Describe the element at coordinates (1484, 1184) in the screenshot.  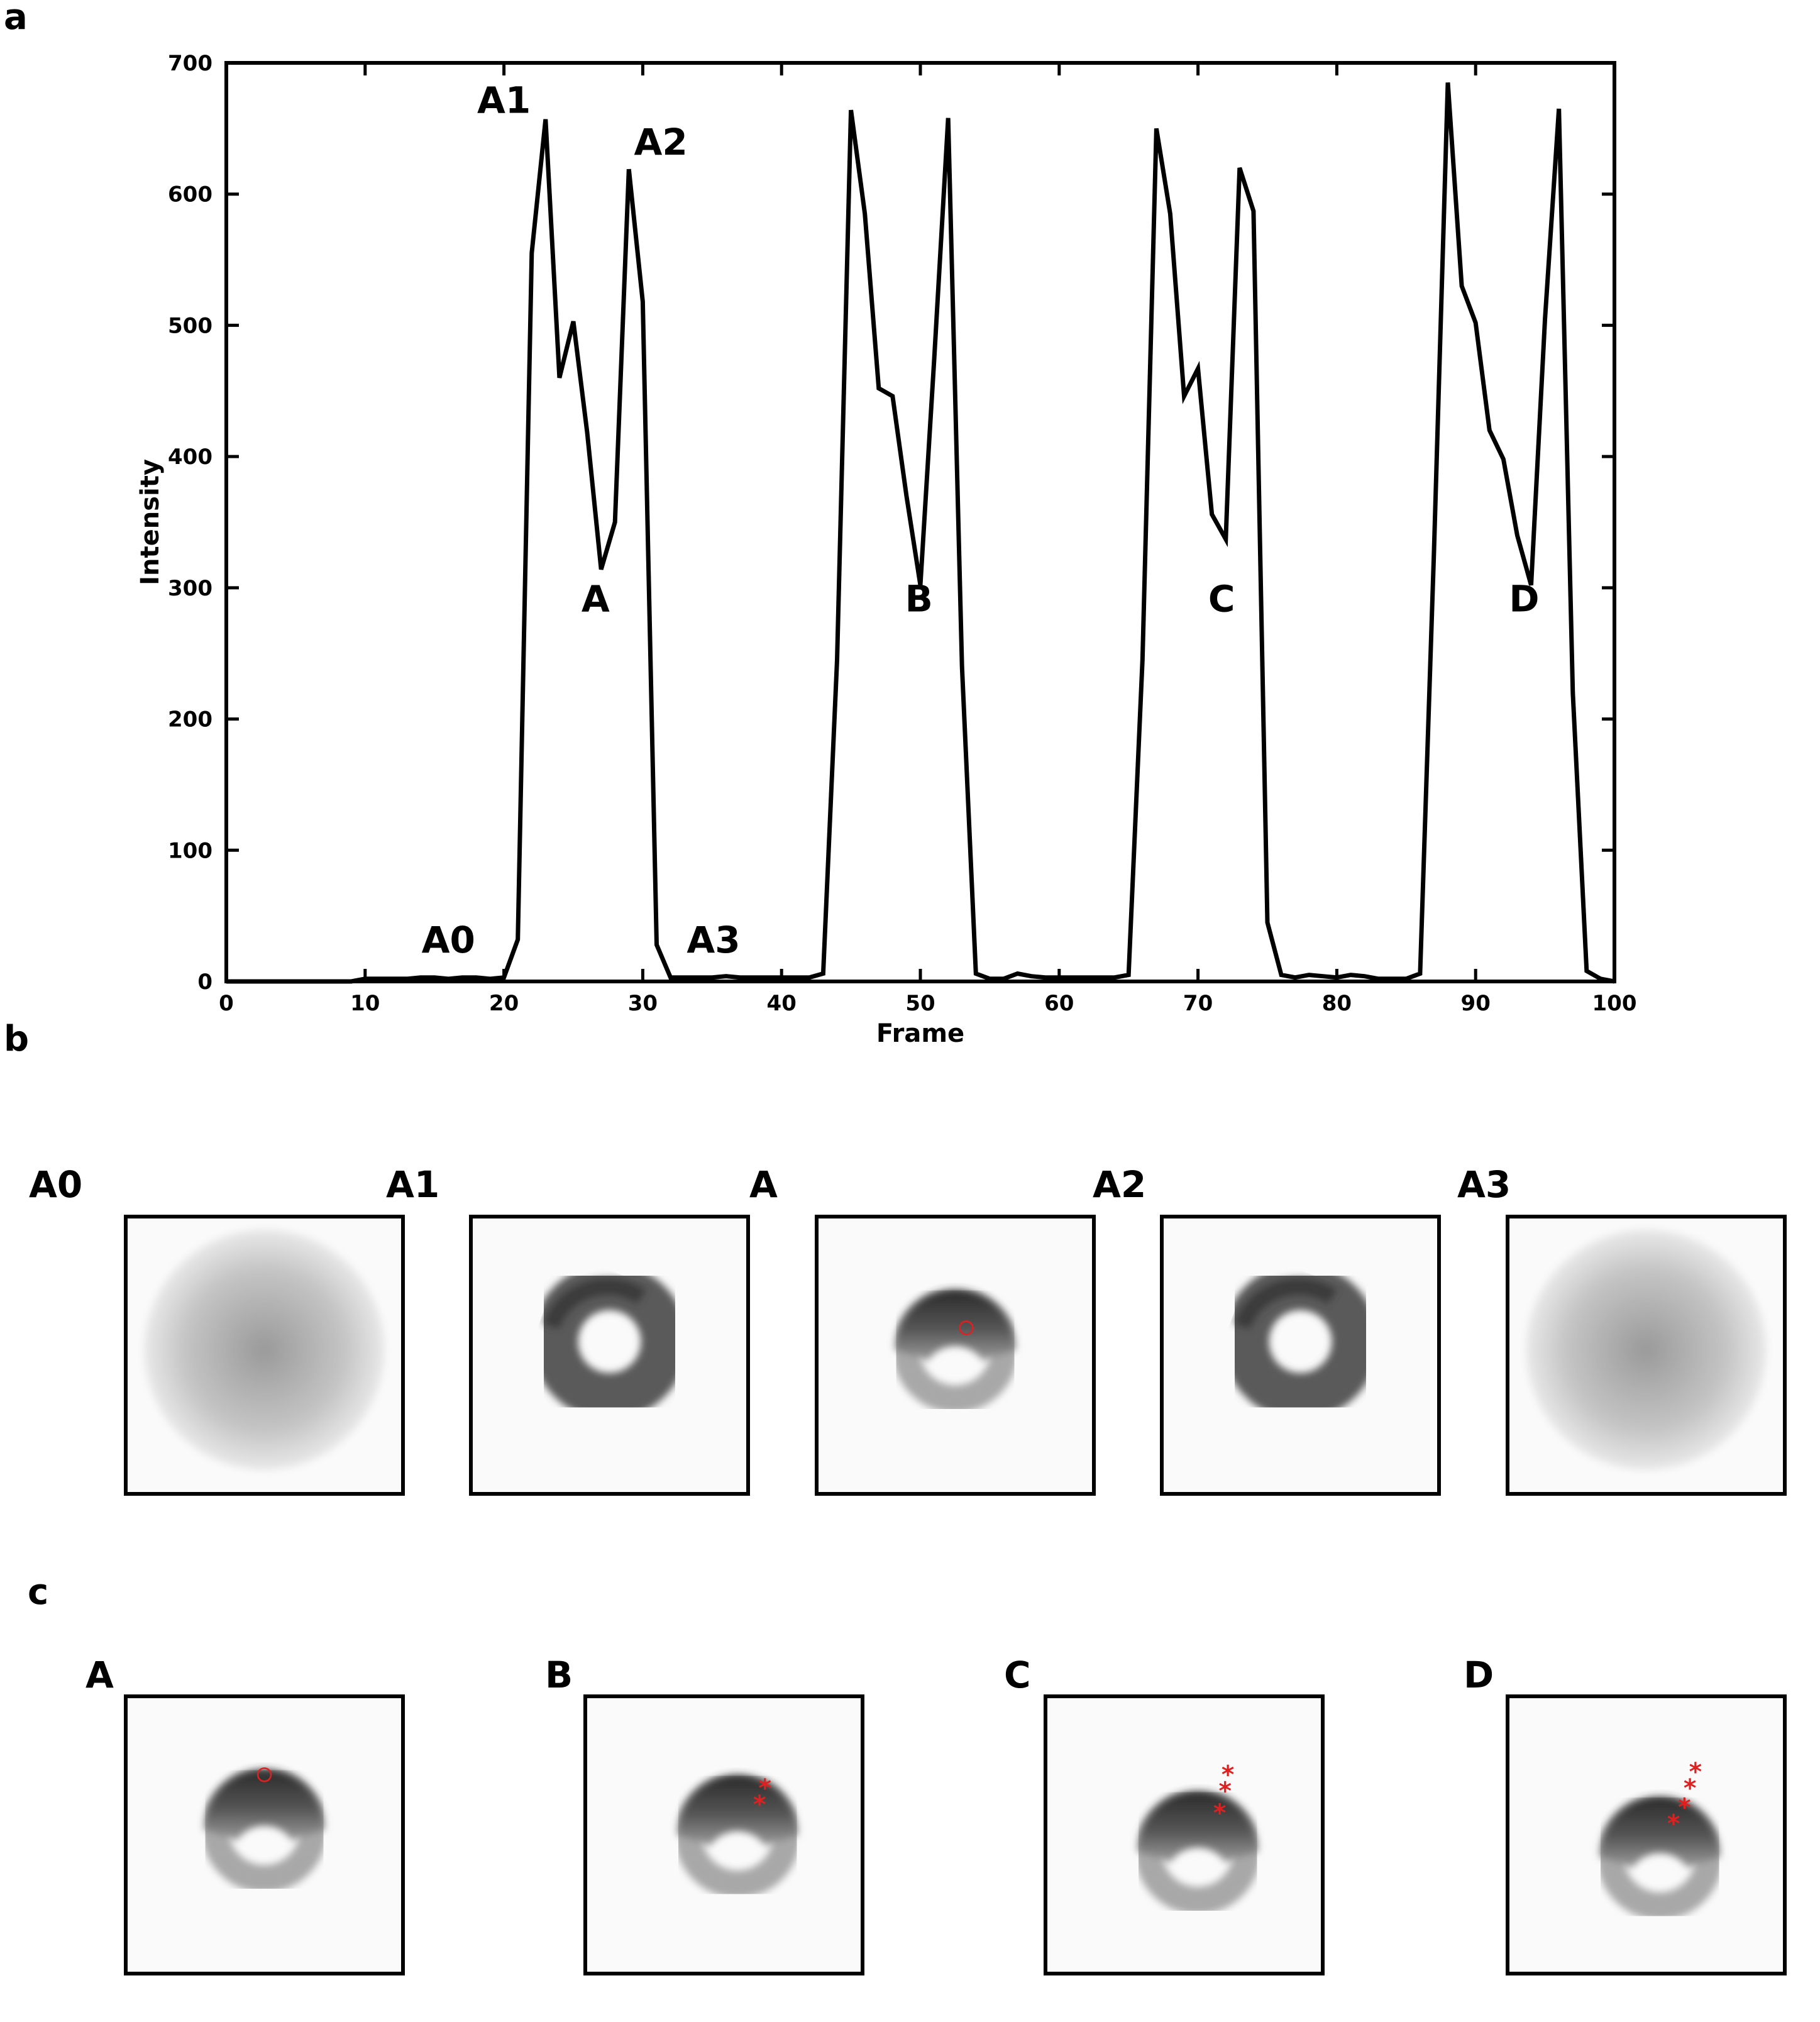
I see `label-b-a3: A3` at that location.